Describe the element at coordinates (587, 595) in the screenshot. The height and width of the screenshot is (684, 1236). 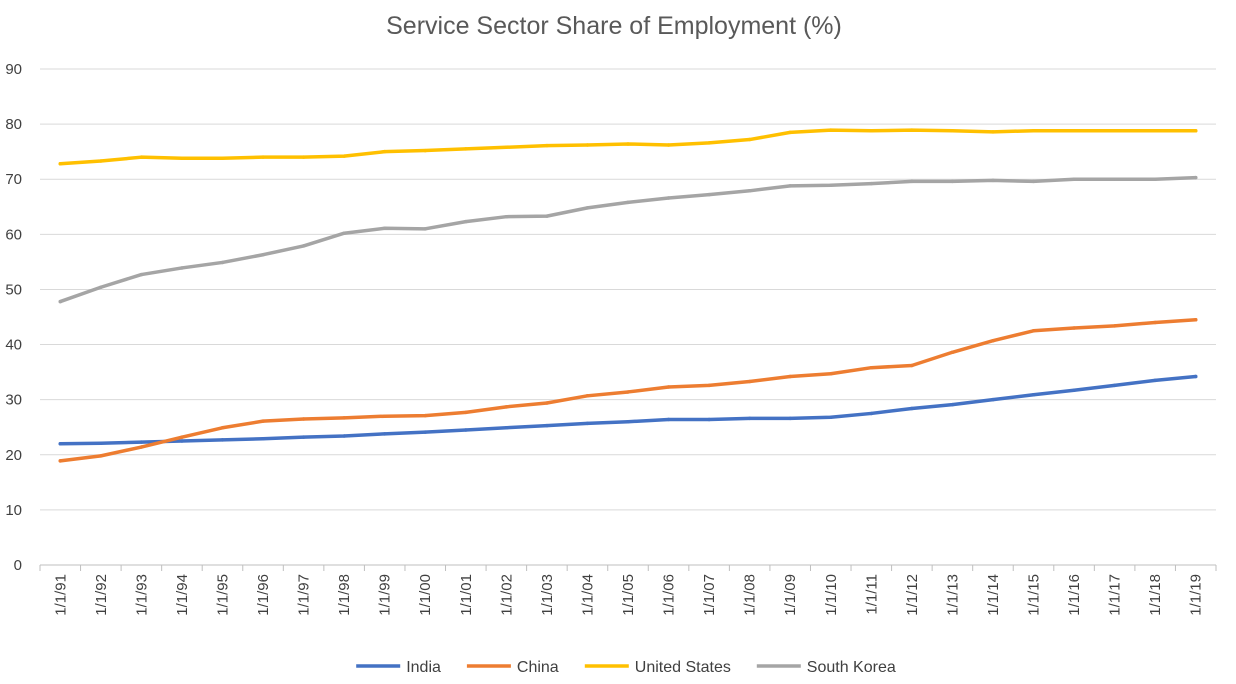
I see `x-tick-label: 1/1/04` at that location.